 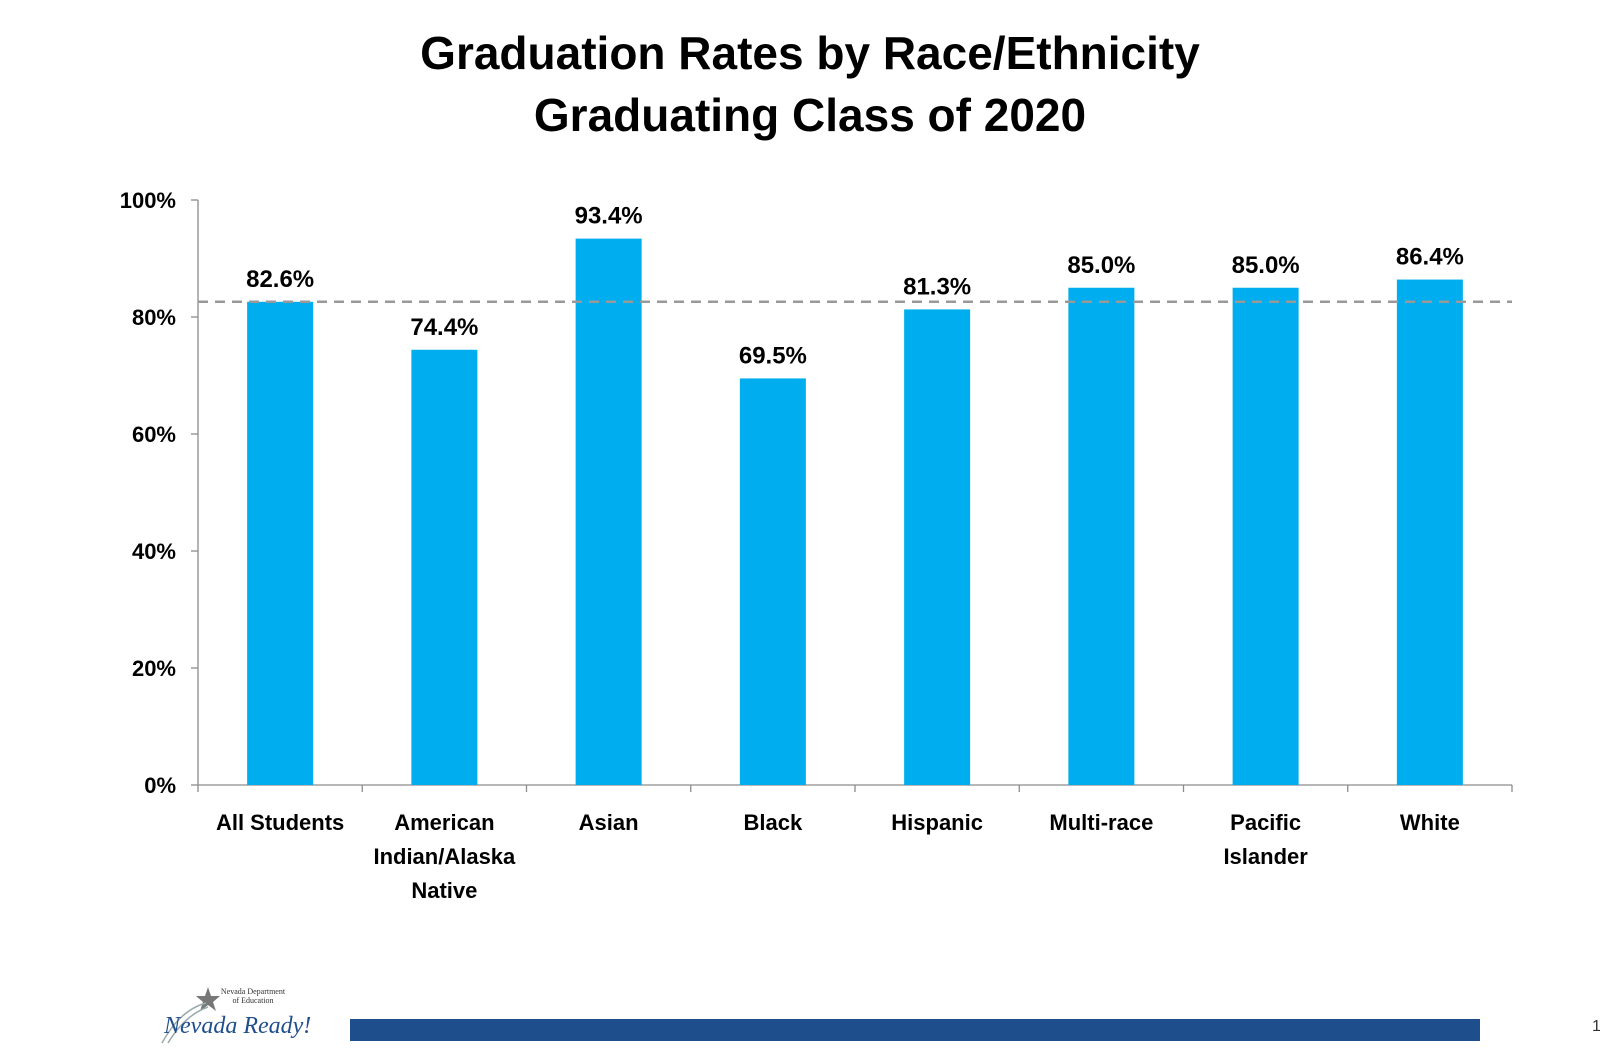 What do you see at coordinates (280, 279) in the screenshot?
I see `data-label: 82.6%` at bounding box center [280, 279].